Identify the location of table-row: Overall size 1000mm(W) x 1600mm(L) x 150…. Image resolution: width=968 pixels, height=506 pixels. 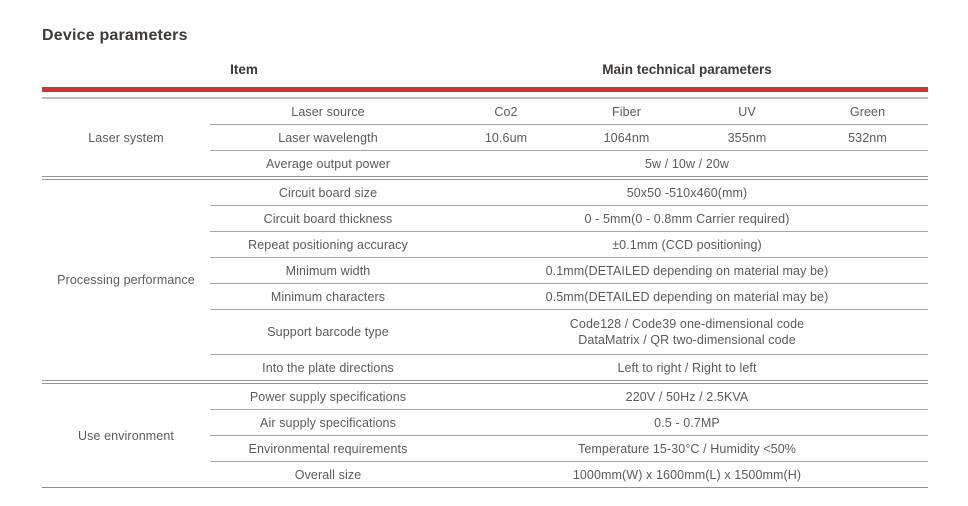
(485, 475).